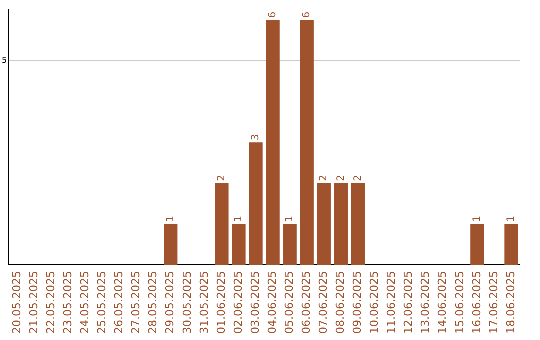  I want to click on x-tick-label: 27.05.2025, so click(136, 302).